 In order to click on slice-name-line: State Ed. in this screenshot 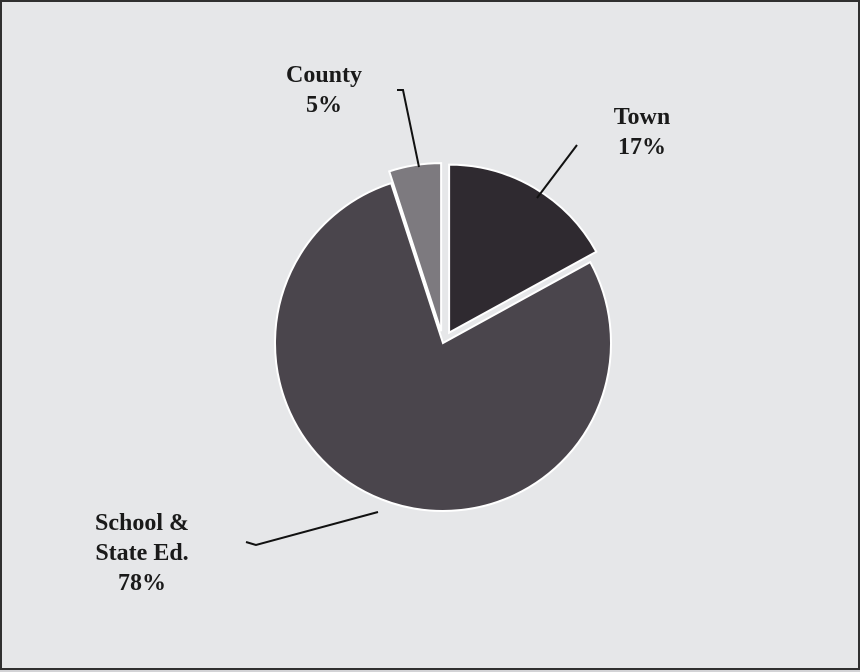, I will do `click(141, 553)`.